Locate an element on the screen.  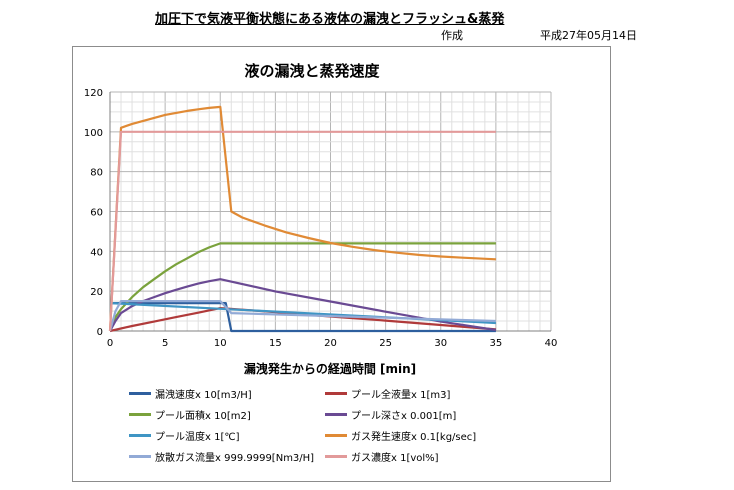
x-tick-label: 5 is located at coordinates (165, 343).